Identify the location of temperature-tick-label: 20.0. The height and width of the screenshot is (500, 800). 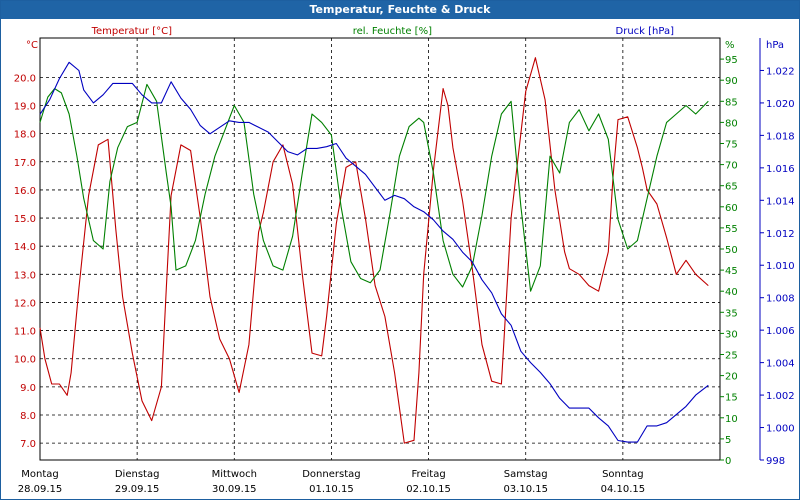
(25, 78).